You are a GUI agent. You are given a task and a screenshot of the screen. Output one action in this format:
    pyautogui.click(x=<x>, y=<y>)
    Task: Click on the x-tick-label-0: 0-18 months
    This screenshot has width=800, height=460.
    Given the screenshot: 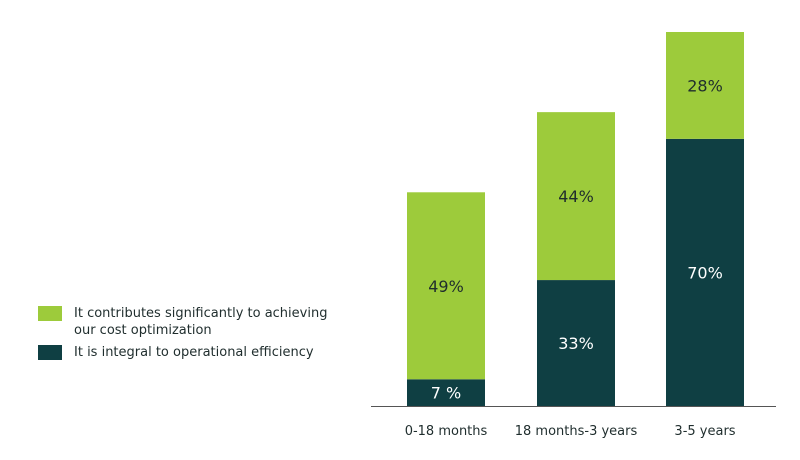 What is the action you would take?
    pyautogui.click(x=446, y=431)
    